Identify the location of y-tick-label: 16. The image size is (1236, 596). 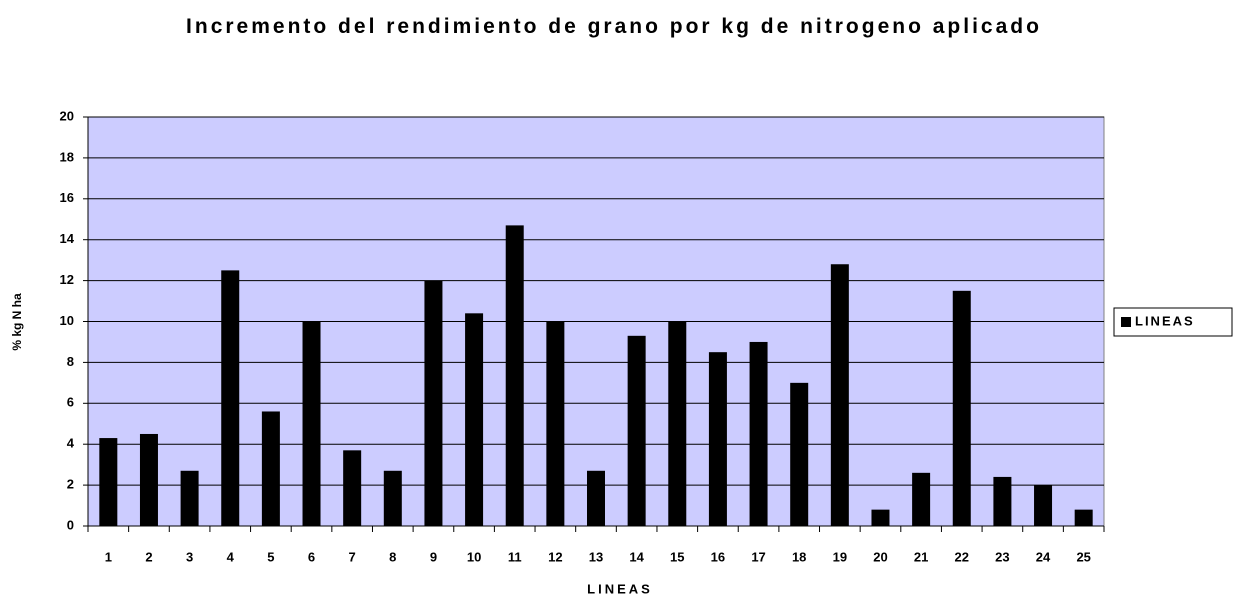
(67, 197).